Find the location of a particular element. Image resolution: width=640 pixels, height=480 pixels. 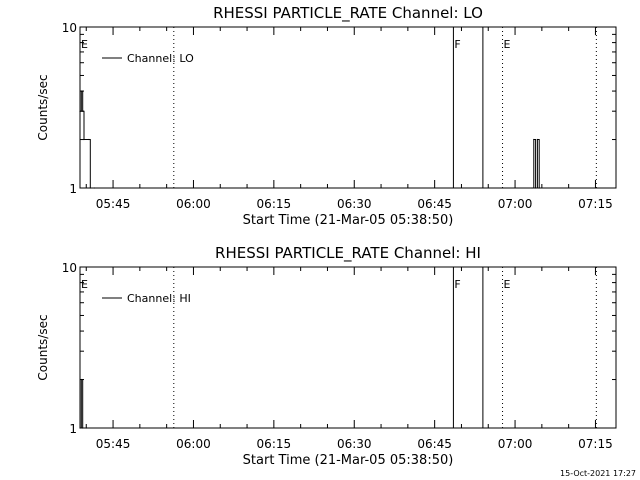

legend-label: Channel: LO is located at coordinates (160, 58).